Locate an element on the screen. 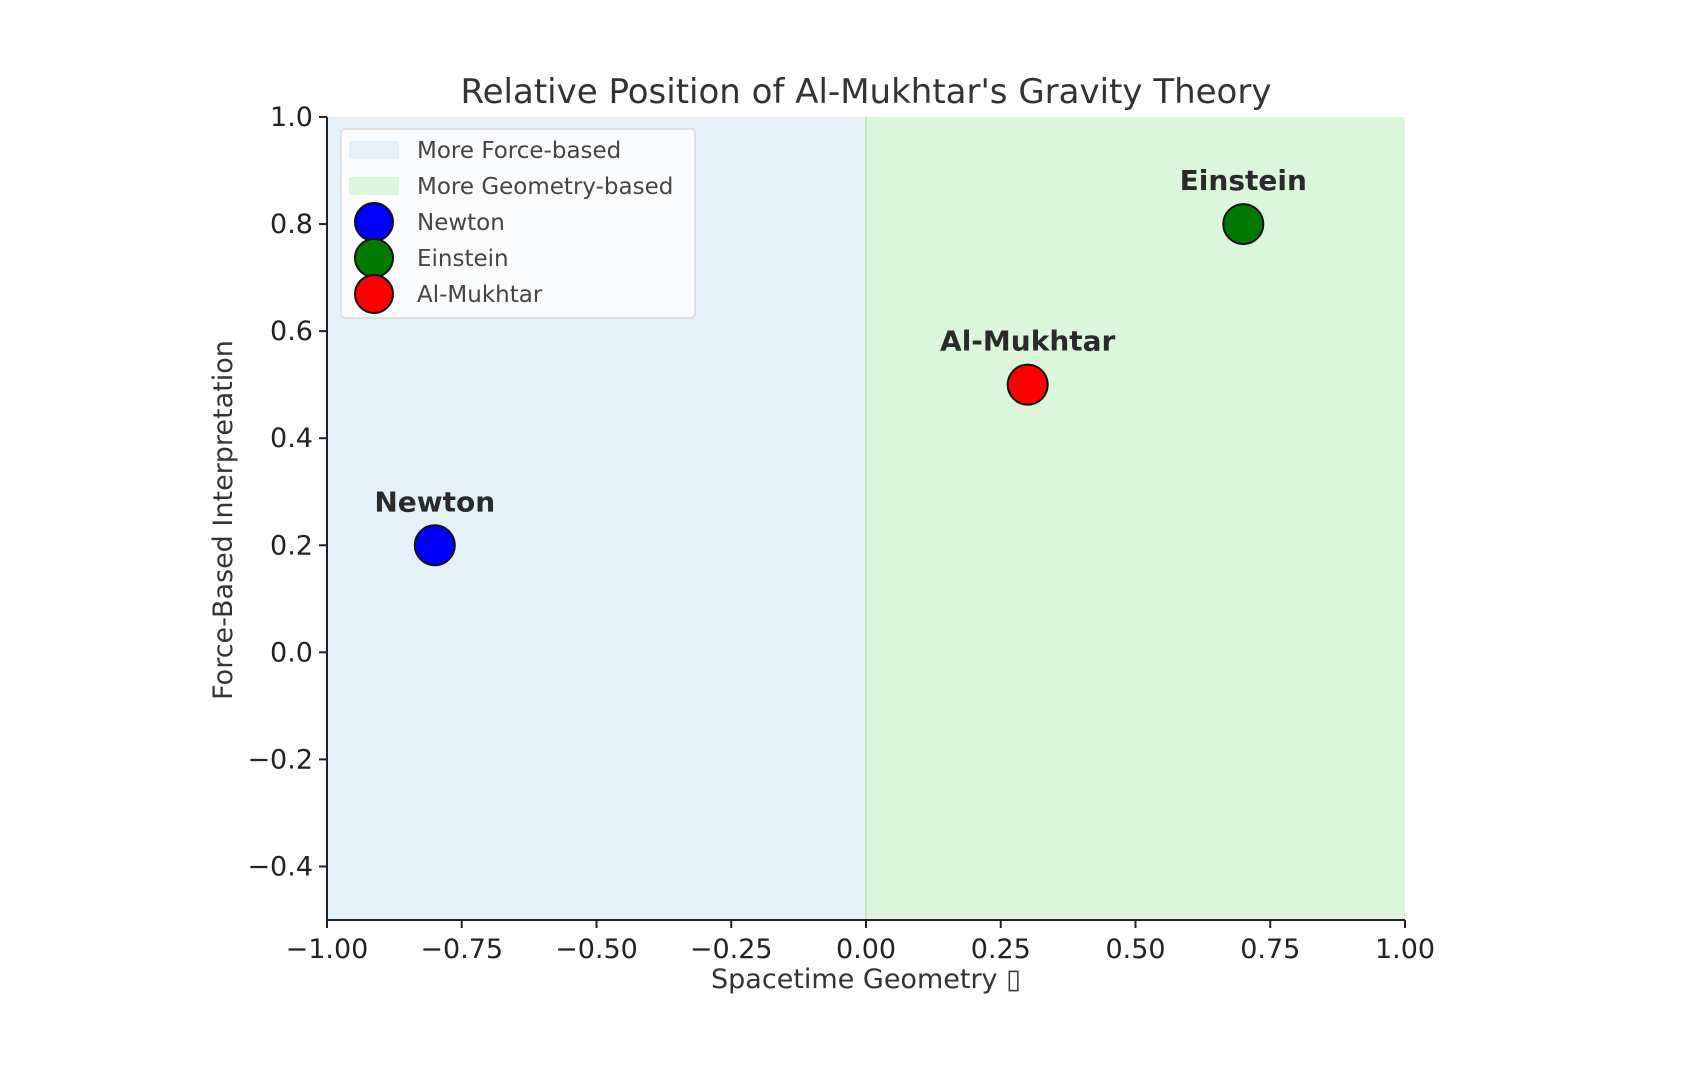  x-tick-label: 0.00 is located at coordinates (866, 949).